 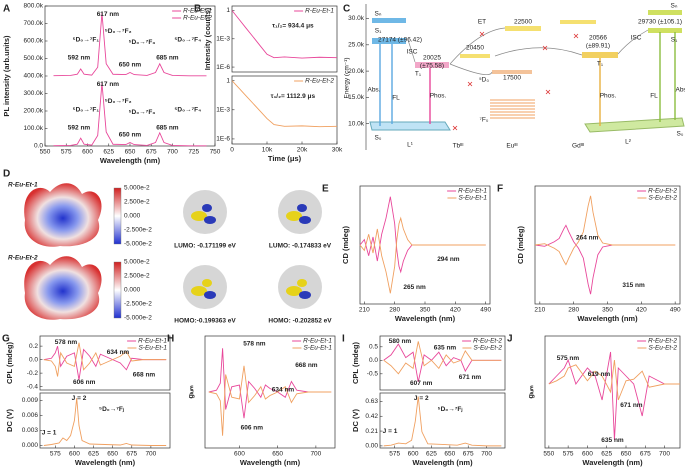 I want to click on annotation: 575 nm, so click(x=568, y=358).